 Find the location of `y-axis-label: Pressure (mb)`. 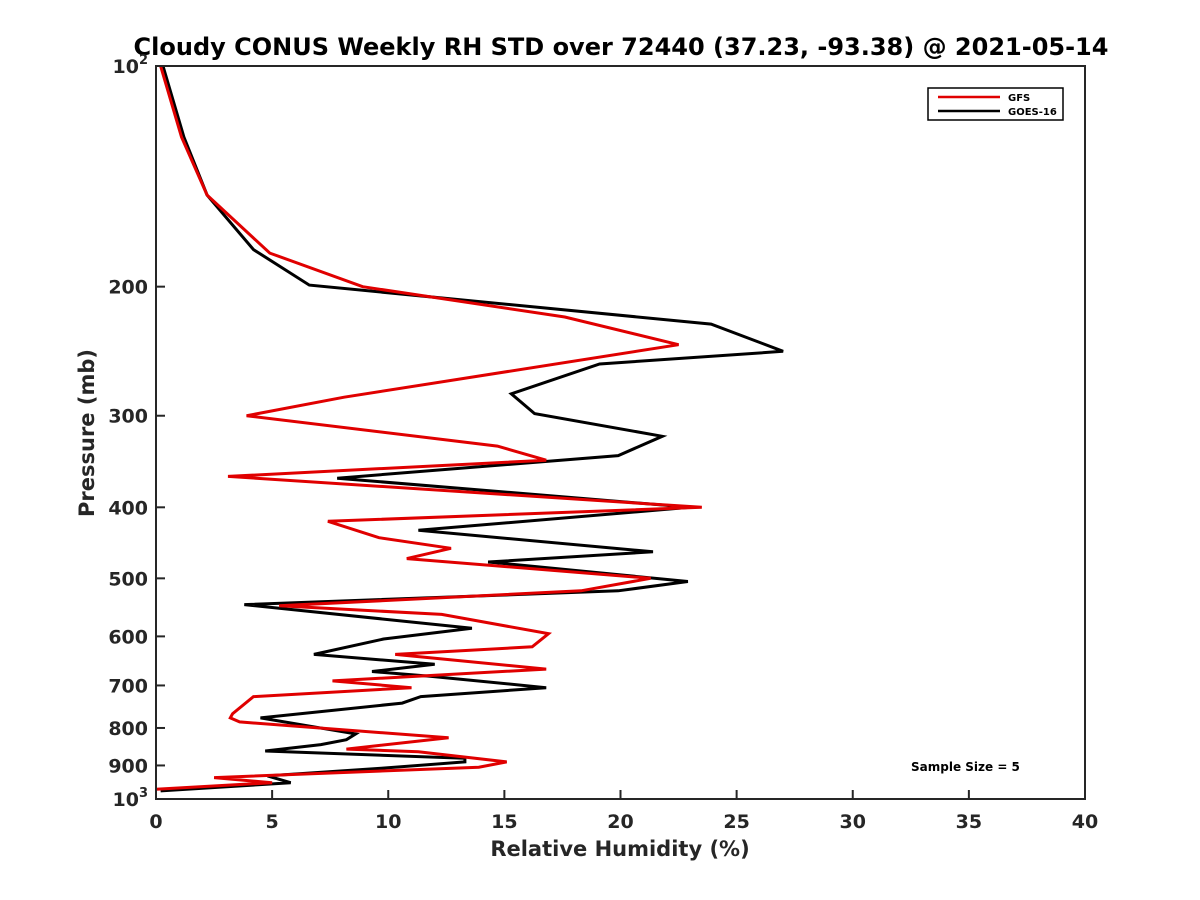

y-axis-label: Pressure (mb) is located at coordinates (87, 433).